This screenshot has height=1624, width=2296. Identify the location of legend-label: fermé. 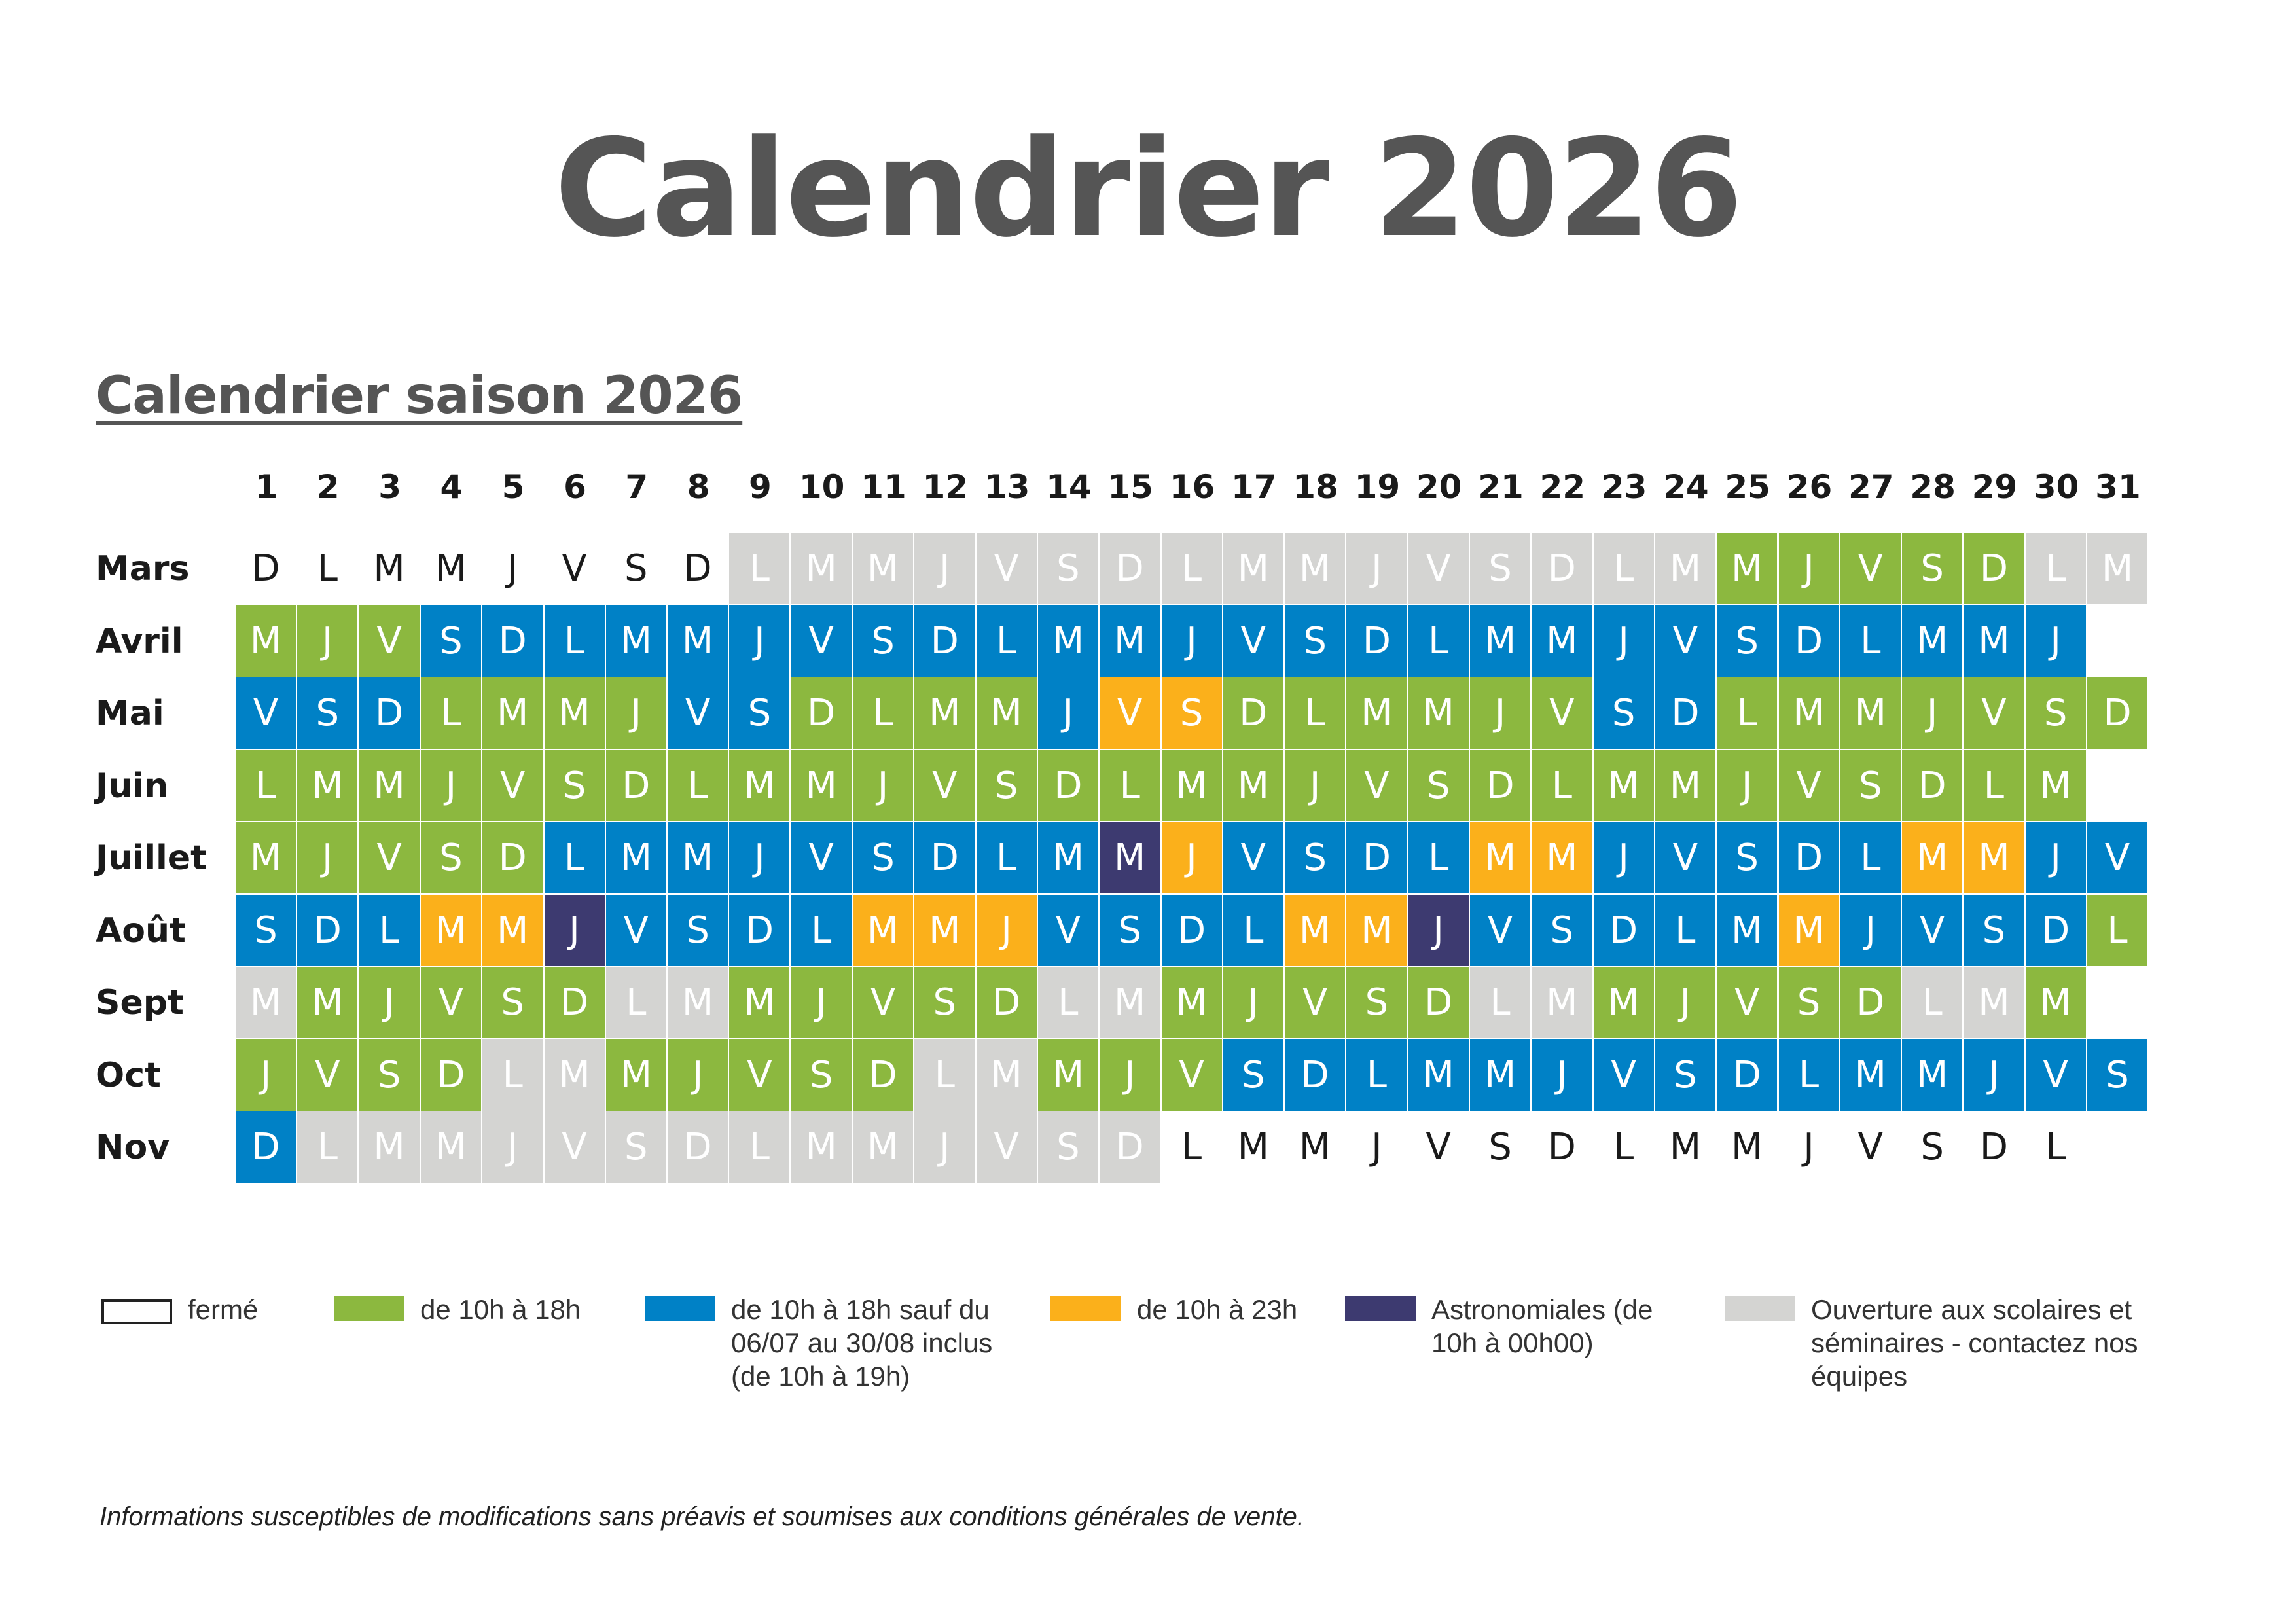
(223, 1309).